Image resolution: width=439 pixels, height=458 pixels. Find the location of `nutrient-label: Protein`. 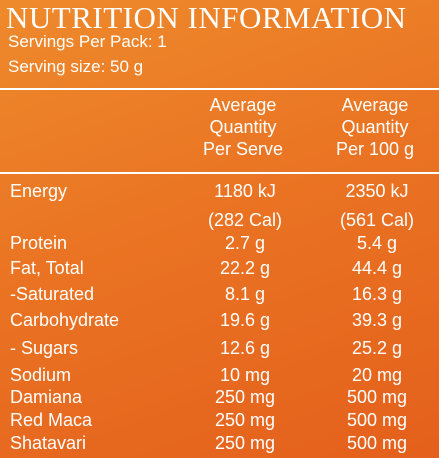

nutrient-label: Protein is located at coordinates (39, 243).